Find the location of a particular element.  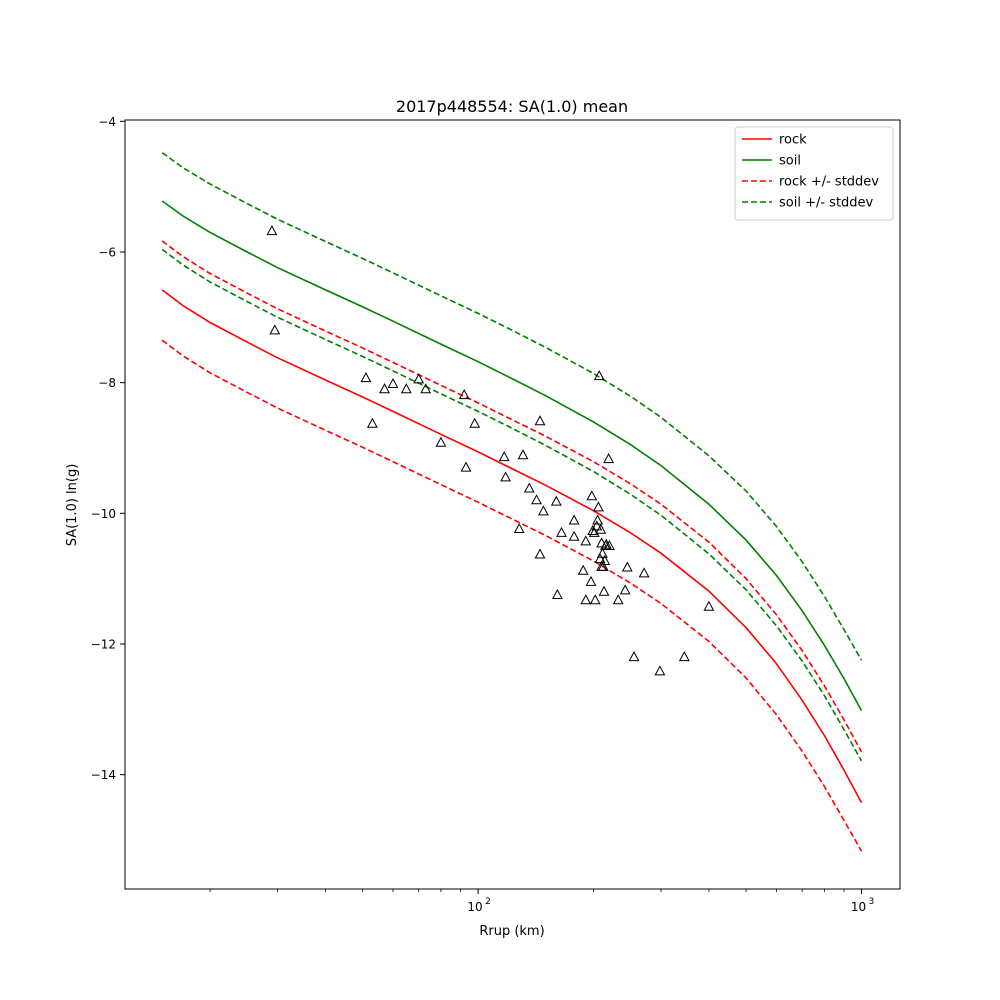

x-tick-label-1: 10 is located at coordinates (858, 907).